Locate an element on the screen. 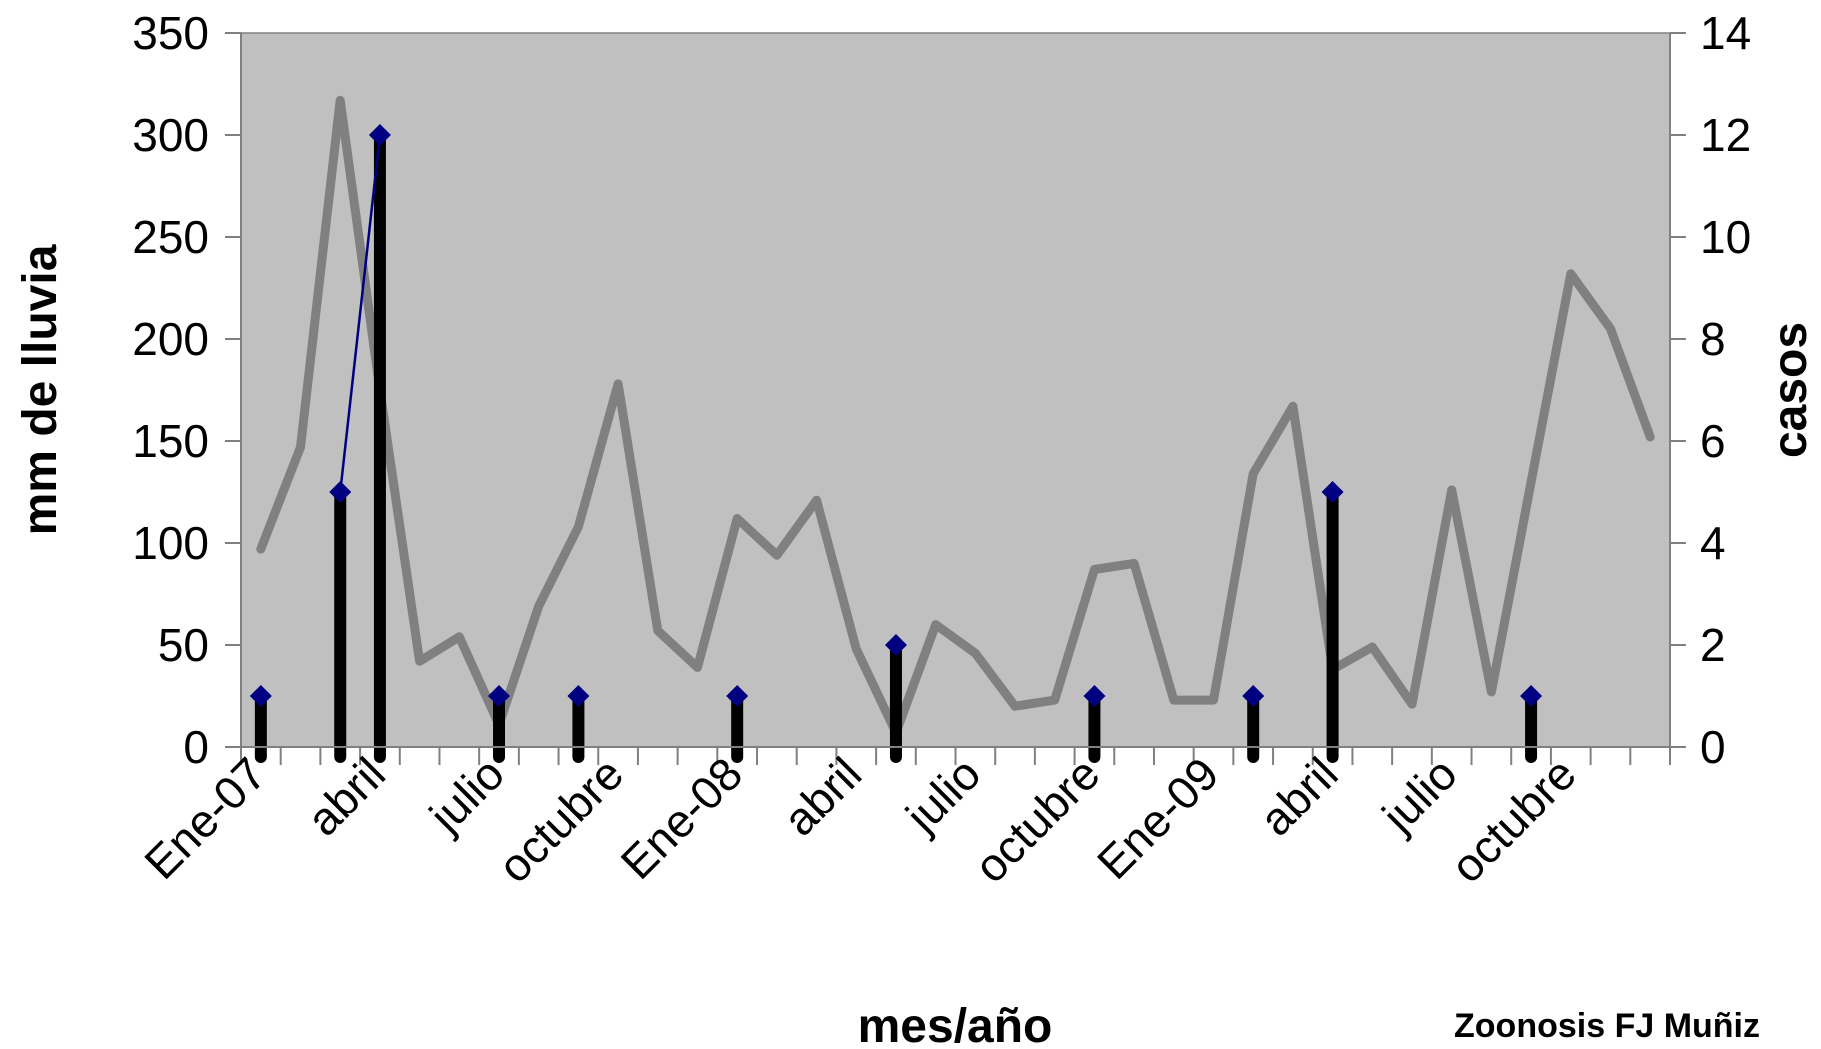 The width and height of the screenshot is (1821, 1049). y-axis-title: mm de lluvia is located at coordinates (40, 389).